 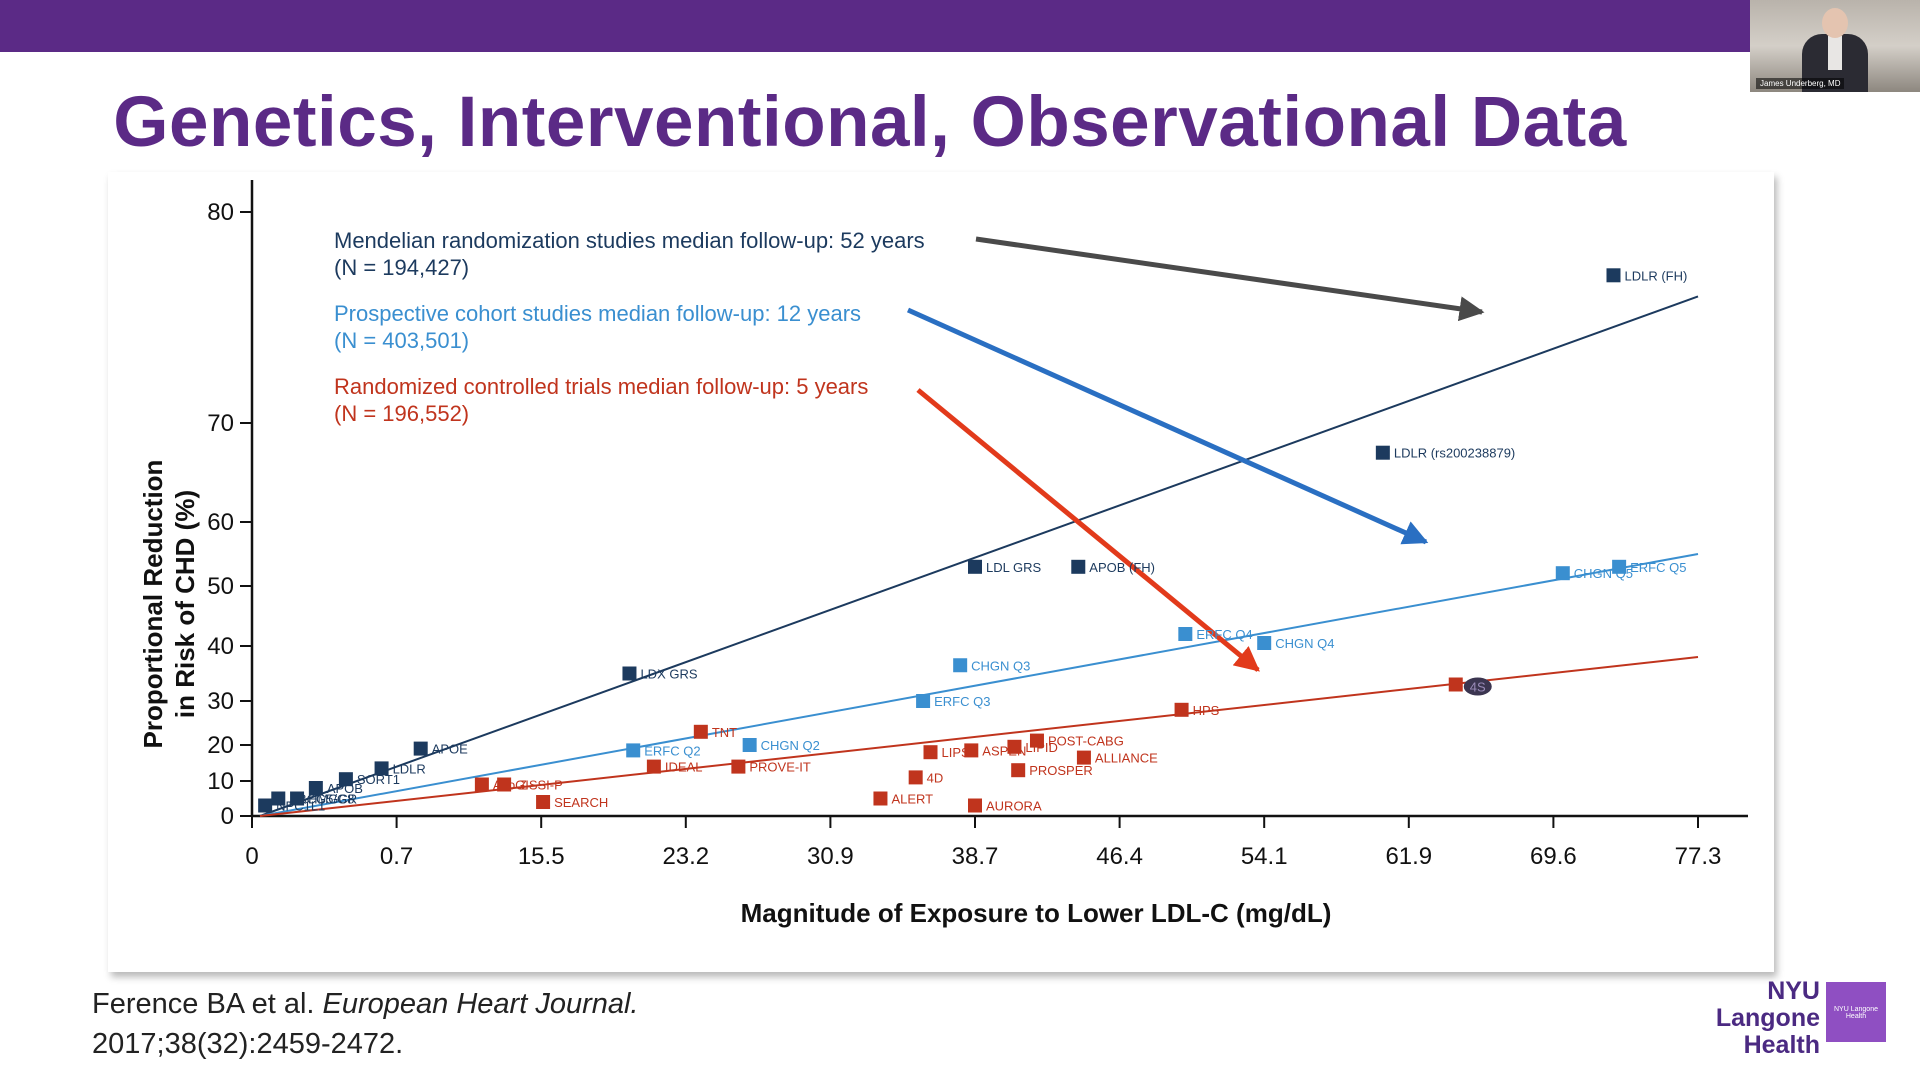 What do you see at coordinates (345, 788) in the screenshot?
I see `point-label: APOB` at bounding box center [345, 788].